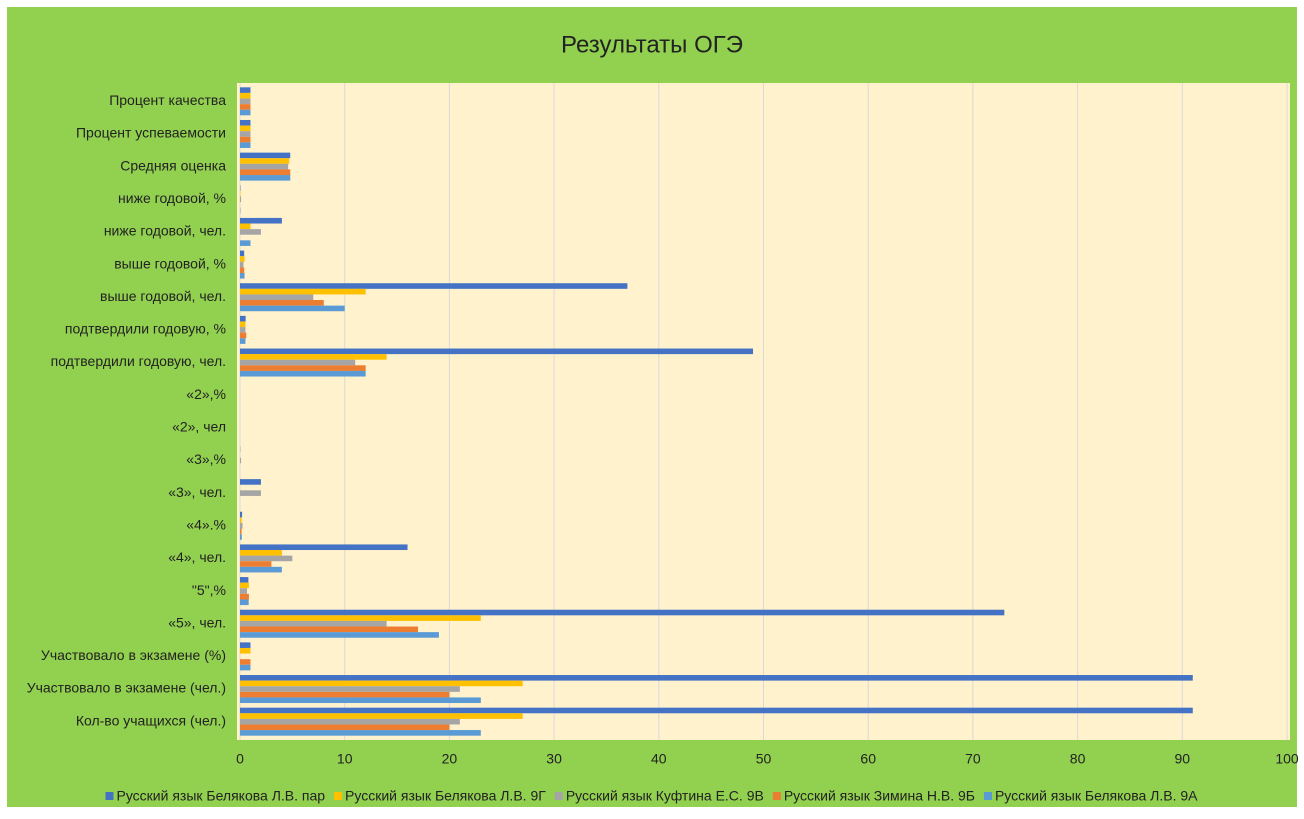  Describe the element at coordinates (206, 394) in the screenshot. I see `y-tick-label: «2»,%` at that location.